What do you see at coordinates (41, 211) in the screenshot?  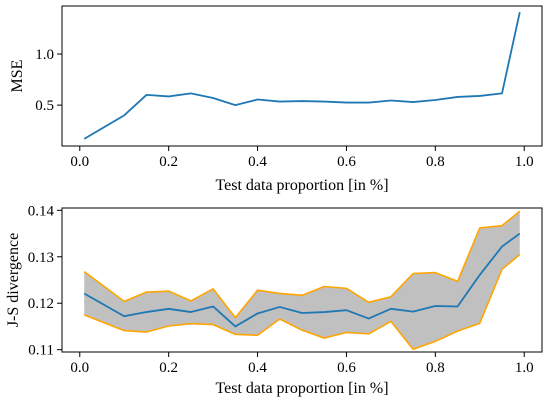 I see `y-tick-label: 0.14` at bounding box center [41, 211].